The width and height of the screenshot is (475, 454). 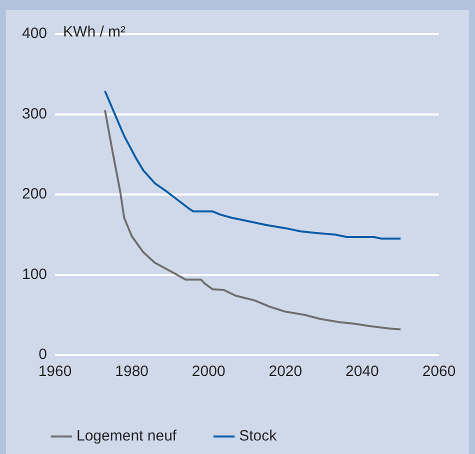 I want to click on y-axis-title: KWh / m², so click(x=94, y=32).